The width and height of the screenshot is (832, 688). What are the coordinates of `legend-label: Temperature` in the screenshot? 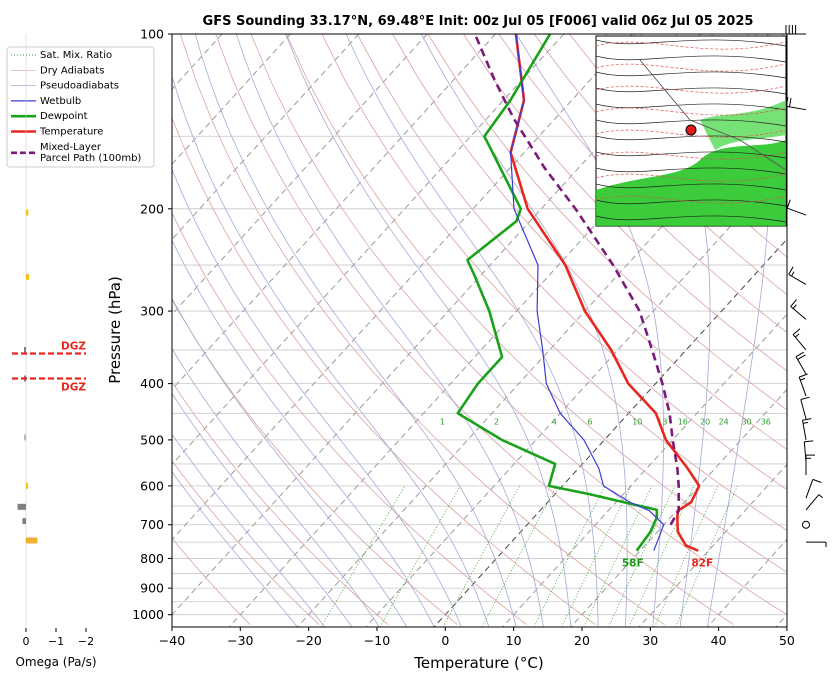 It's located at (71, 132).